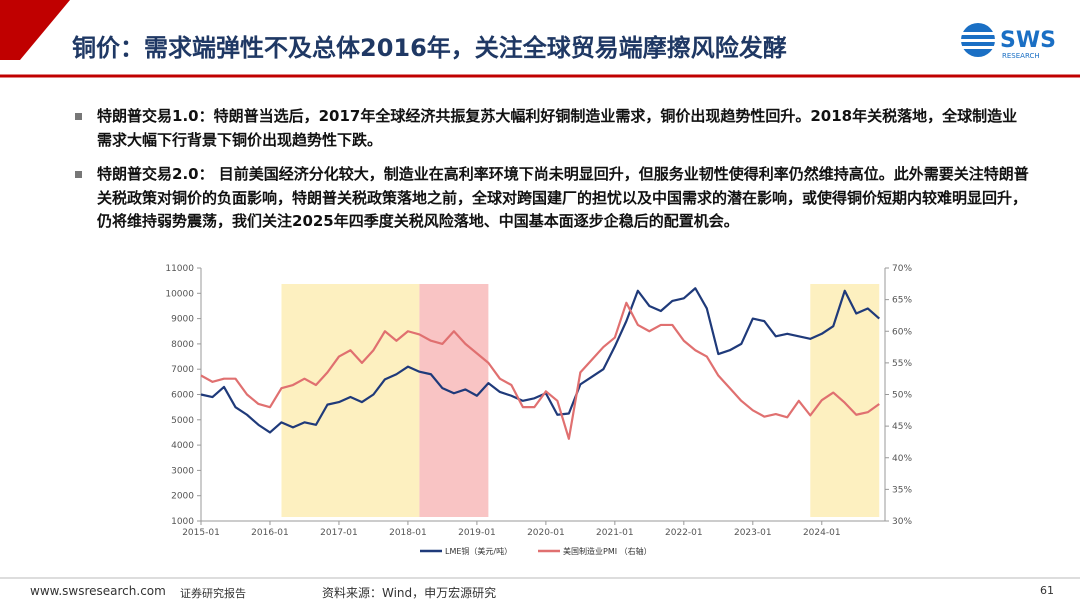 Image resolution: width=1080 pixels, height=608 pixels. I want to click on footer-site: www.swsresearch.com, so click(98, 591).